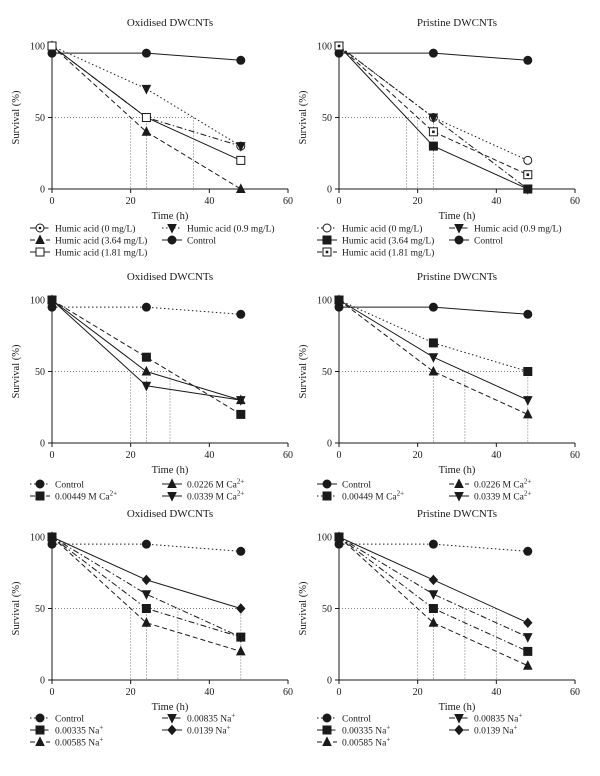 The image size is (600, 776). Describe the element at coordinates (528, 174) in the screenshot. I see `data-point-center` at that location.